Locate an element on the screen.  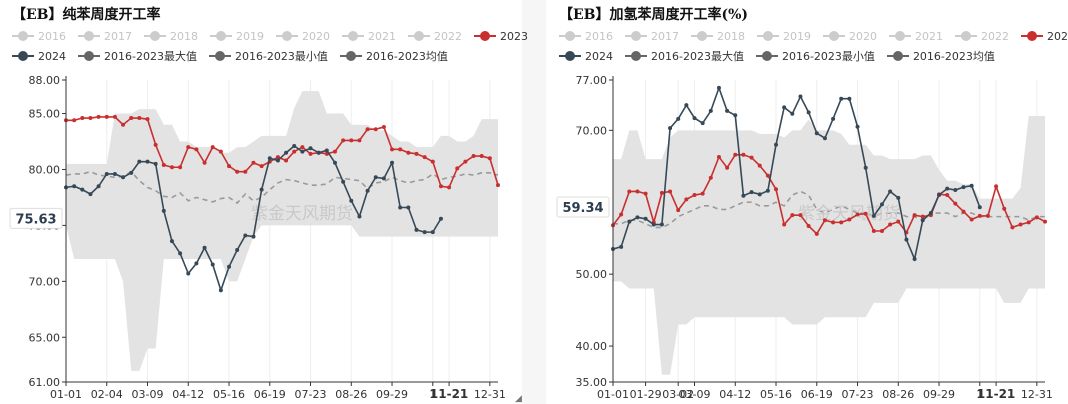
x-tick-label: 03-09 is located at coordinates (148, 394).